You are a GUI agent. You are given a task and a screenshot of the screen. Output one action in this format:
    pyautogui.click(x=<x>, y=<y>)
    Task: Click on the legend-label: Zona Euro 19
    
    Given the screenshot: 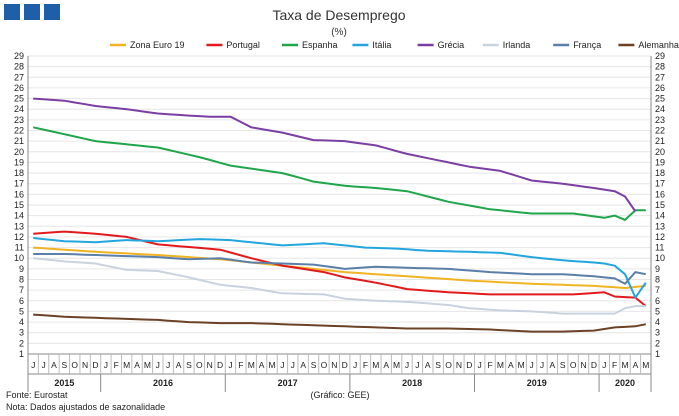 What is the action you would take?
    pyautogui.click(x=157, y=45)
    